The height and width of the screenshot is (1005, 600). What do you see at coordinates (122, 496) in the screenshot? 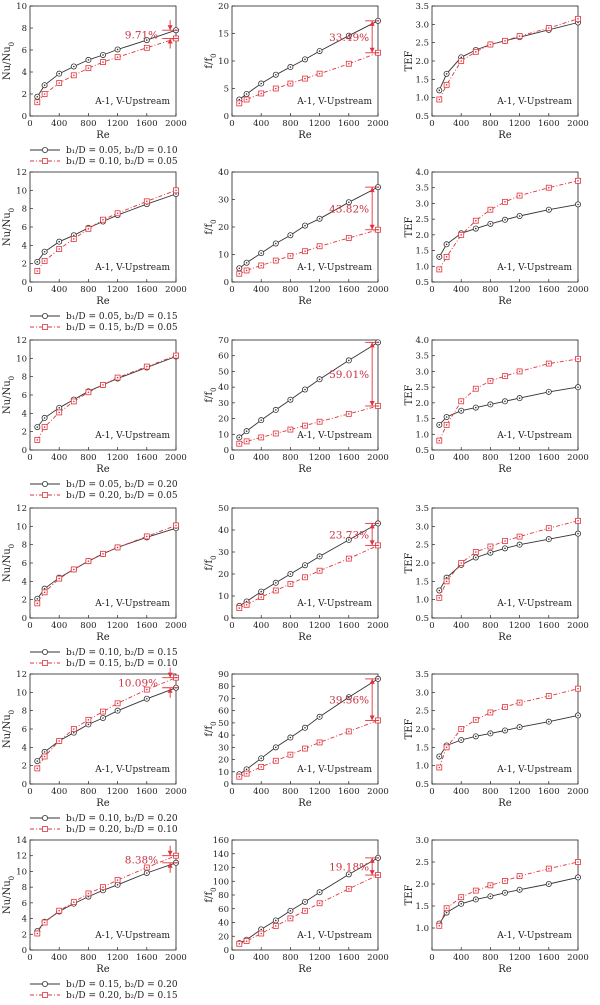
I see `legend-label: b₁/D = 0.20, b₂/D = 0.05` at bounding box center [122, 496].